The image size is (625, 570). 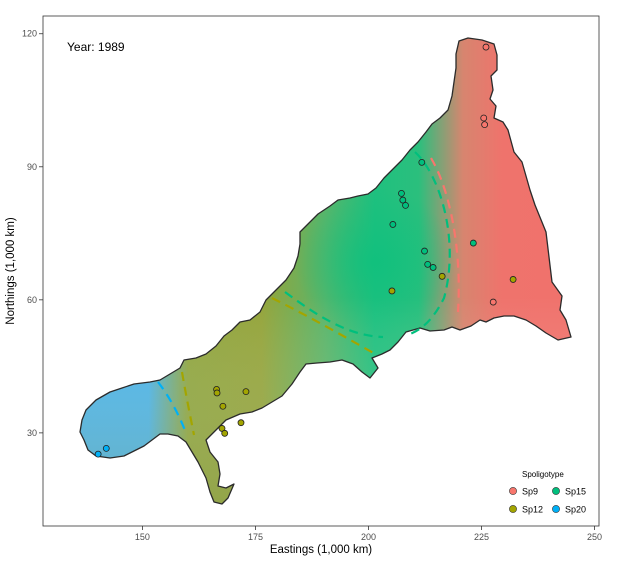 I want to click on x-axis-title: Eastings (1,000 km), so click(x=321, y=550).